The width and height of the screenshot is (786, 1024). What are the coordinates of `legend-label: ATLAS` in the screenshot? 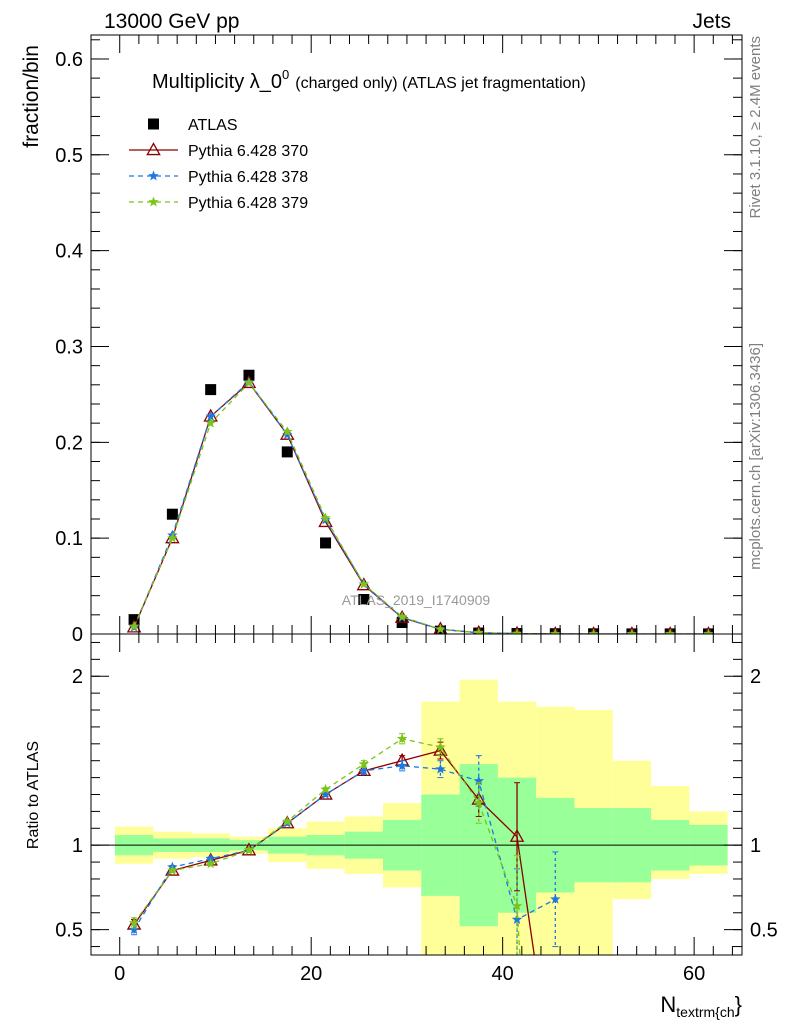 It's located at (213, 125).